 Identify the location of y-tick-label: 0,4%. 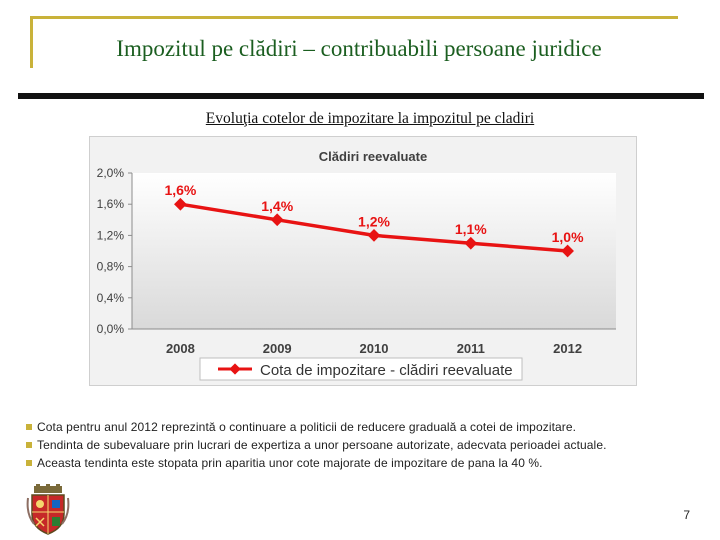
(111, 298).